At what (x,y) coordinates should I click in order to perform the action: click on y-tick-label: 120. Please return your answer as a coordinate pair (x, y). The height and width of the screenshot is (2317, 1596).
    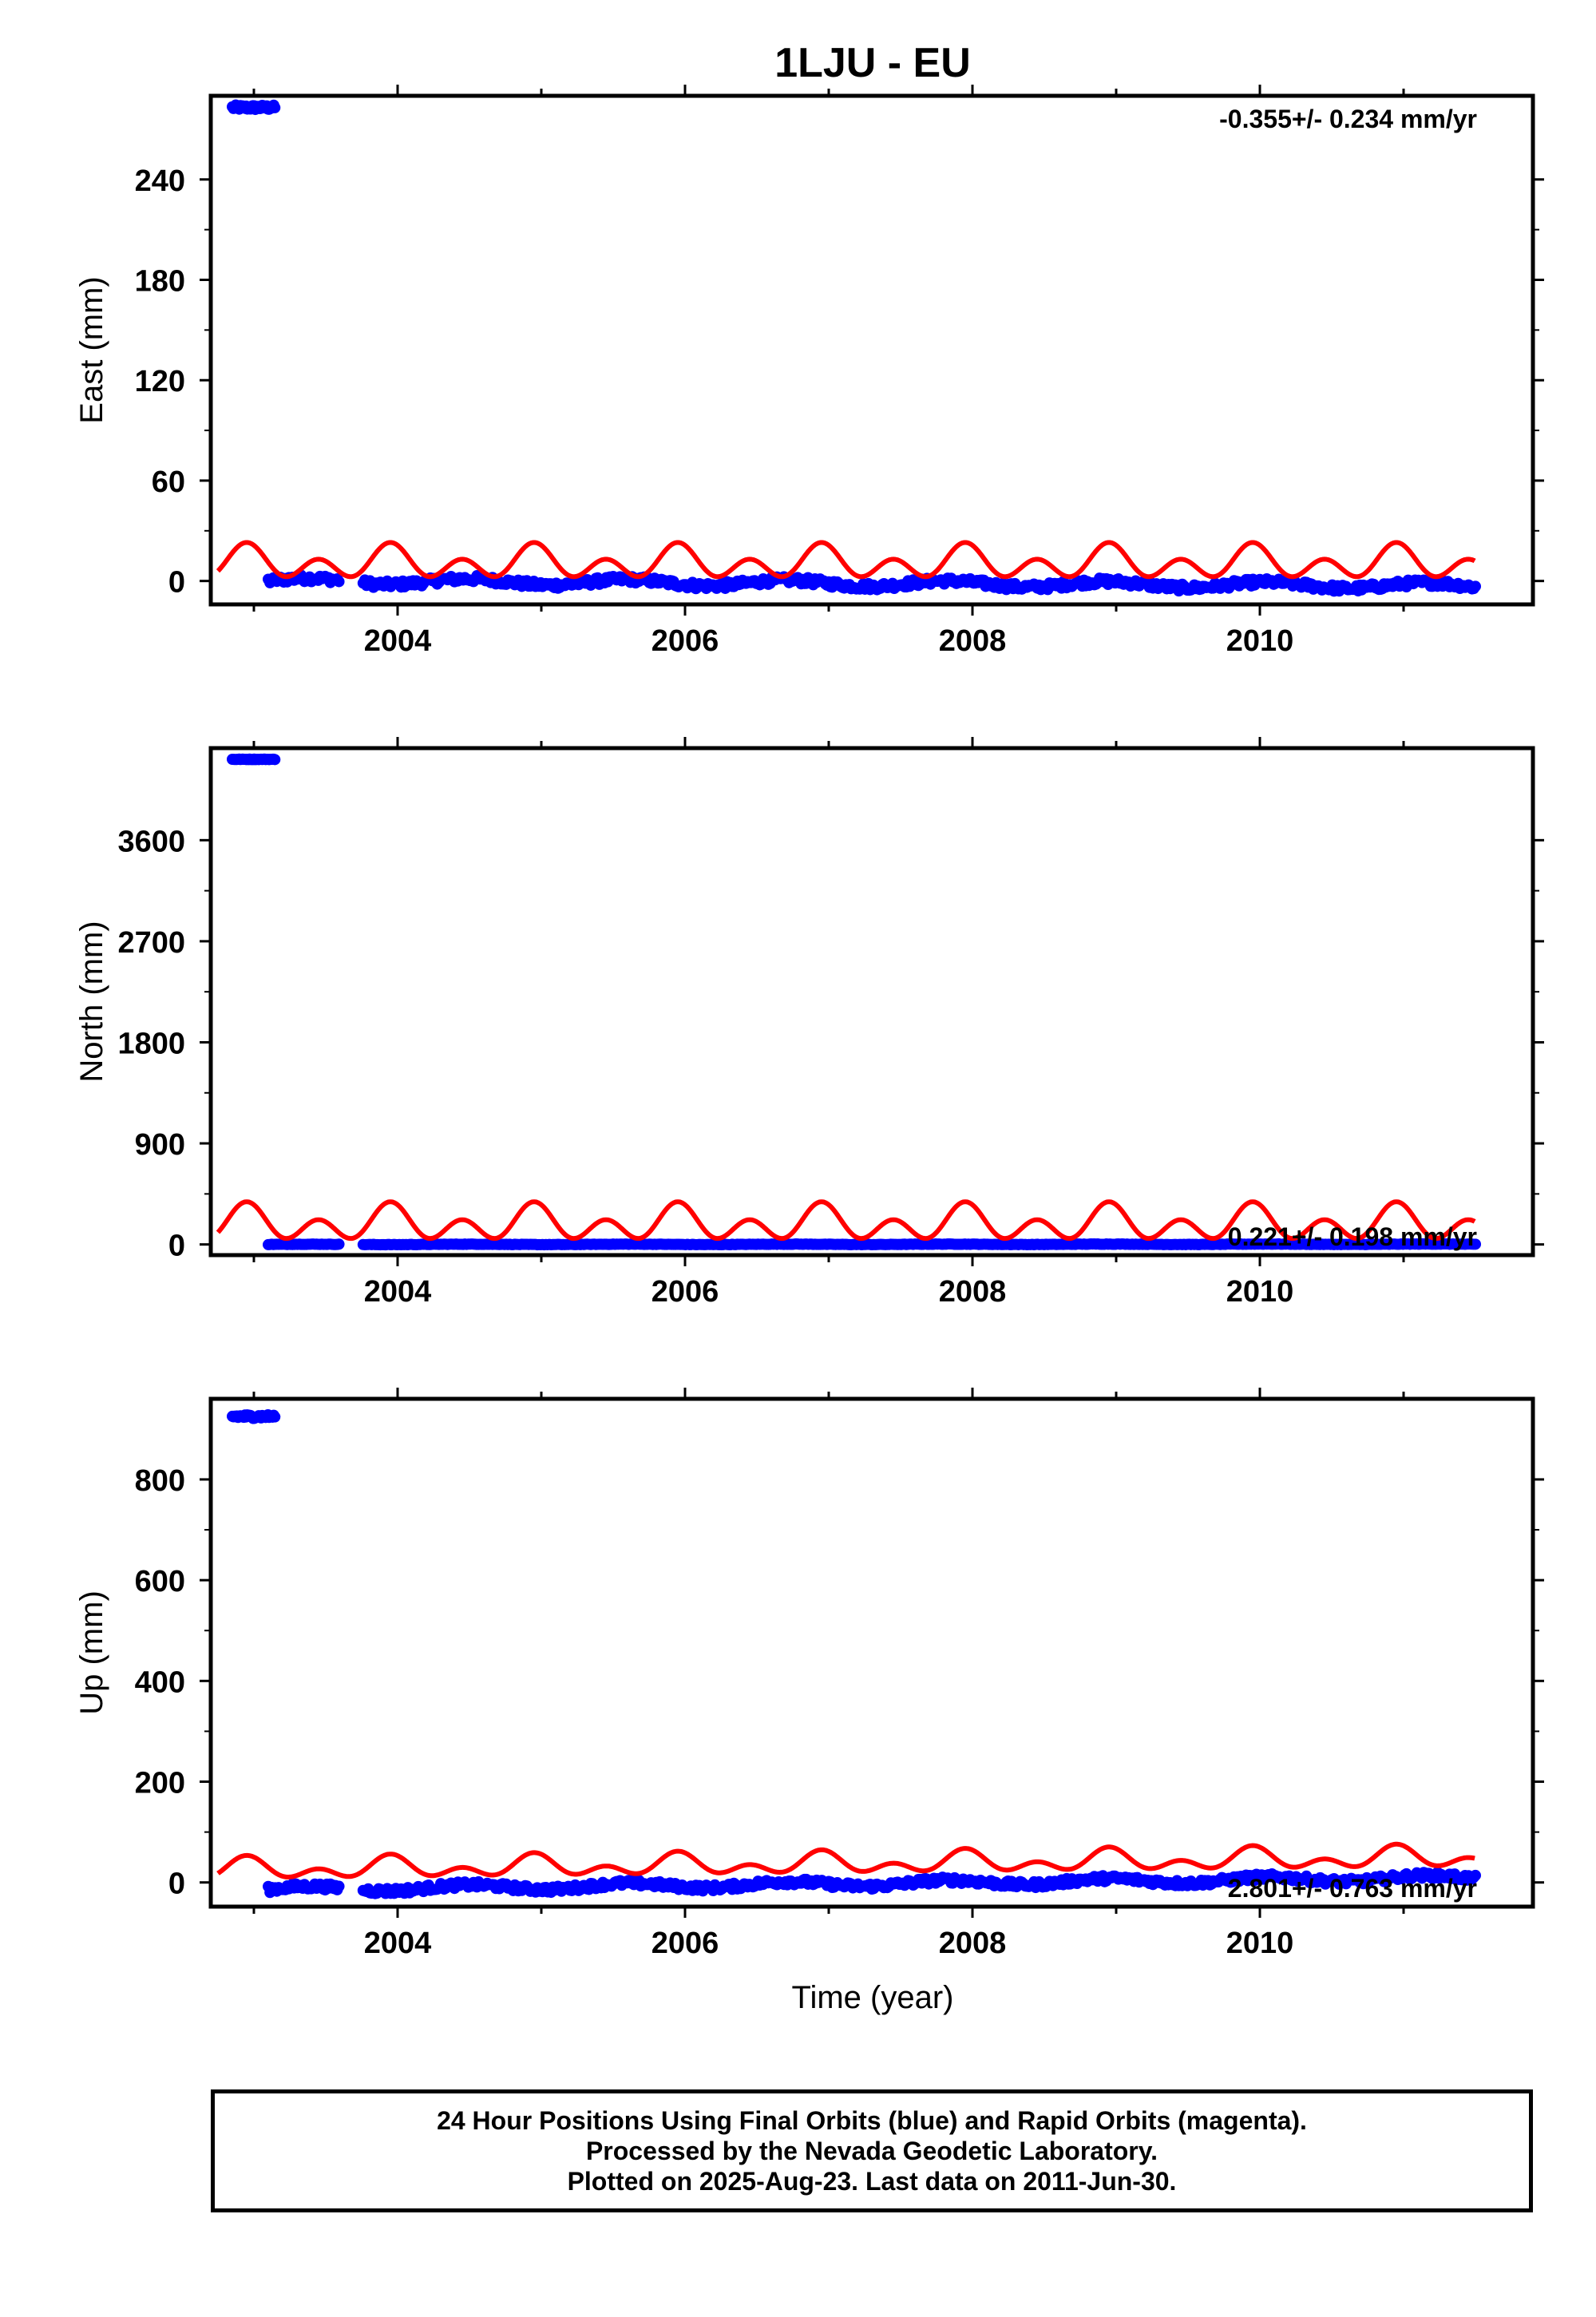
    Looking at the image, I should click on (160, 381).